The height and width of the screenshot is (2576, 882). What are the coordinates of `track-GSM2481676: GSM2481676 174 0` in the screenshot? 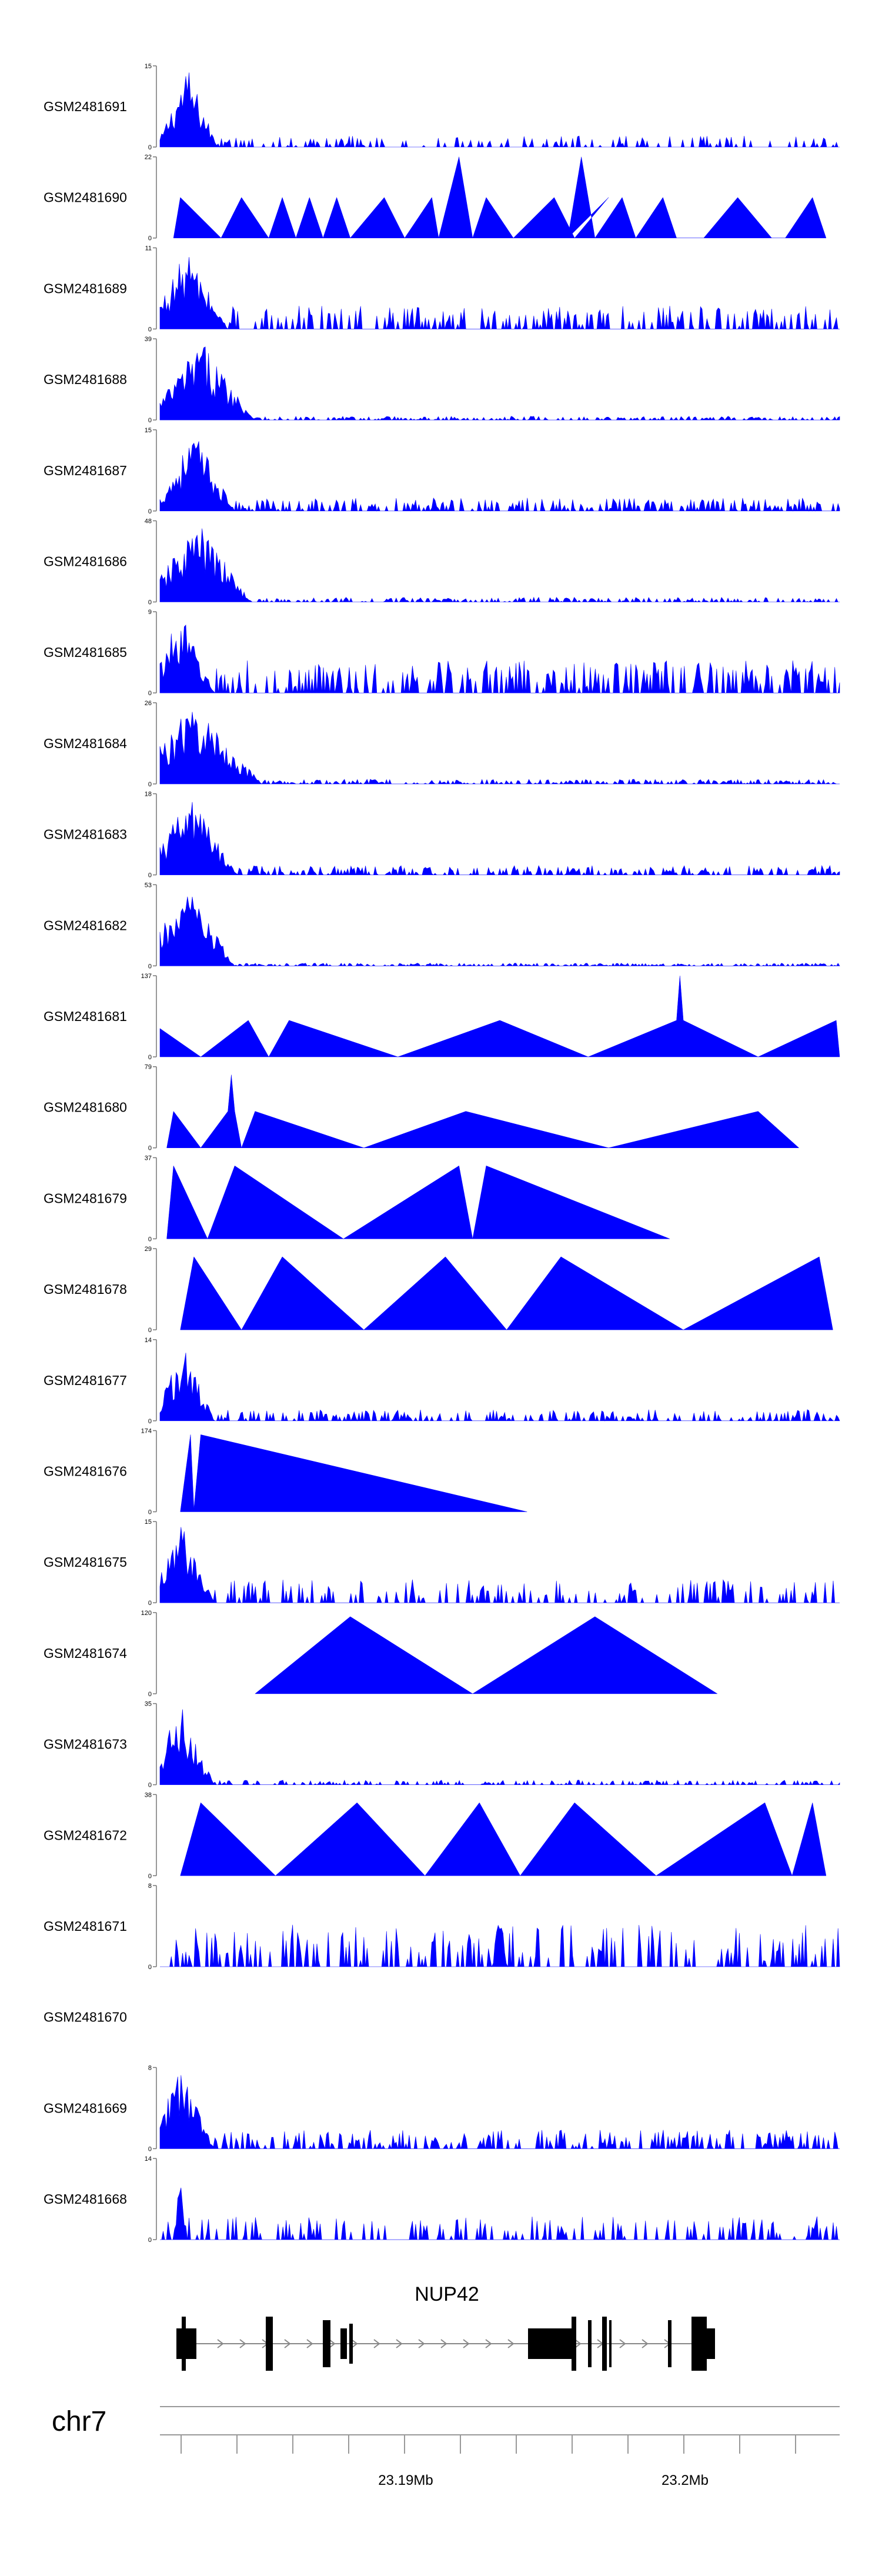 It's located at (285, 1472).